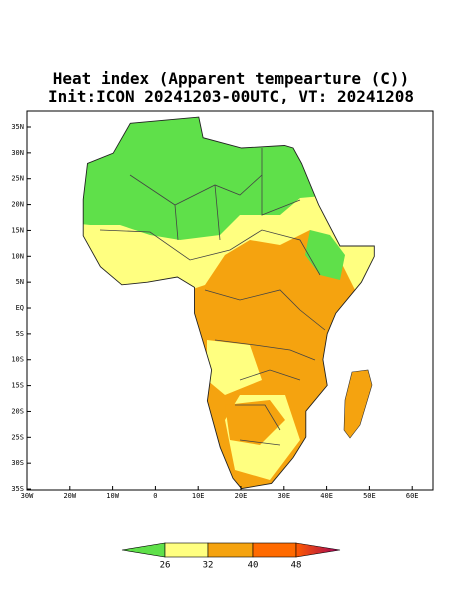  I want to click on lat-label: 25S, so click(17, 437).